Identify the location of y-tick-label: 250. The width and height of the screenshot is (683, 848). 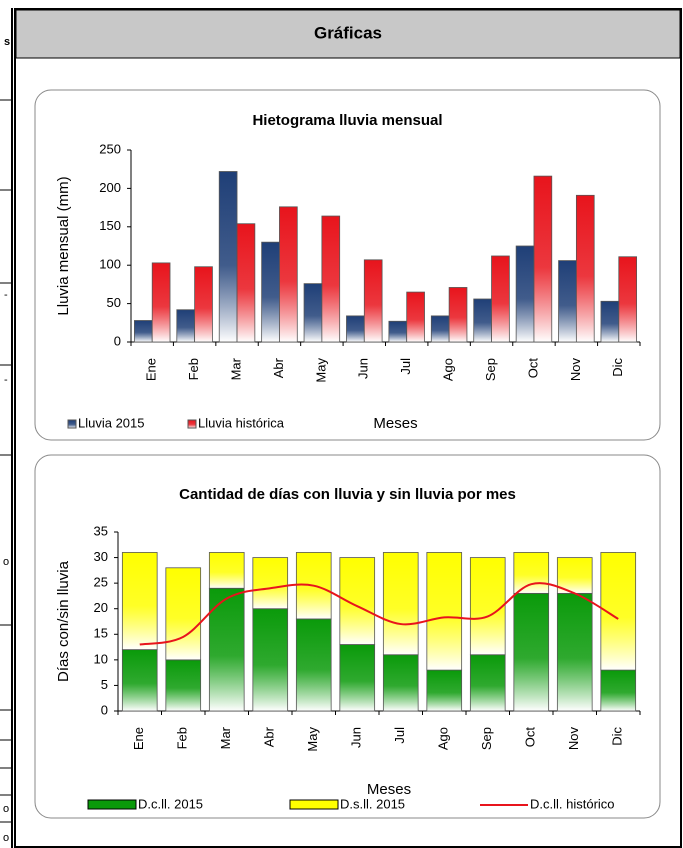
(110, 148).